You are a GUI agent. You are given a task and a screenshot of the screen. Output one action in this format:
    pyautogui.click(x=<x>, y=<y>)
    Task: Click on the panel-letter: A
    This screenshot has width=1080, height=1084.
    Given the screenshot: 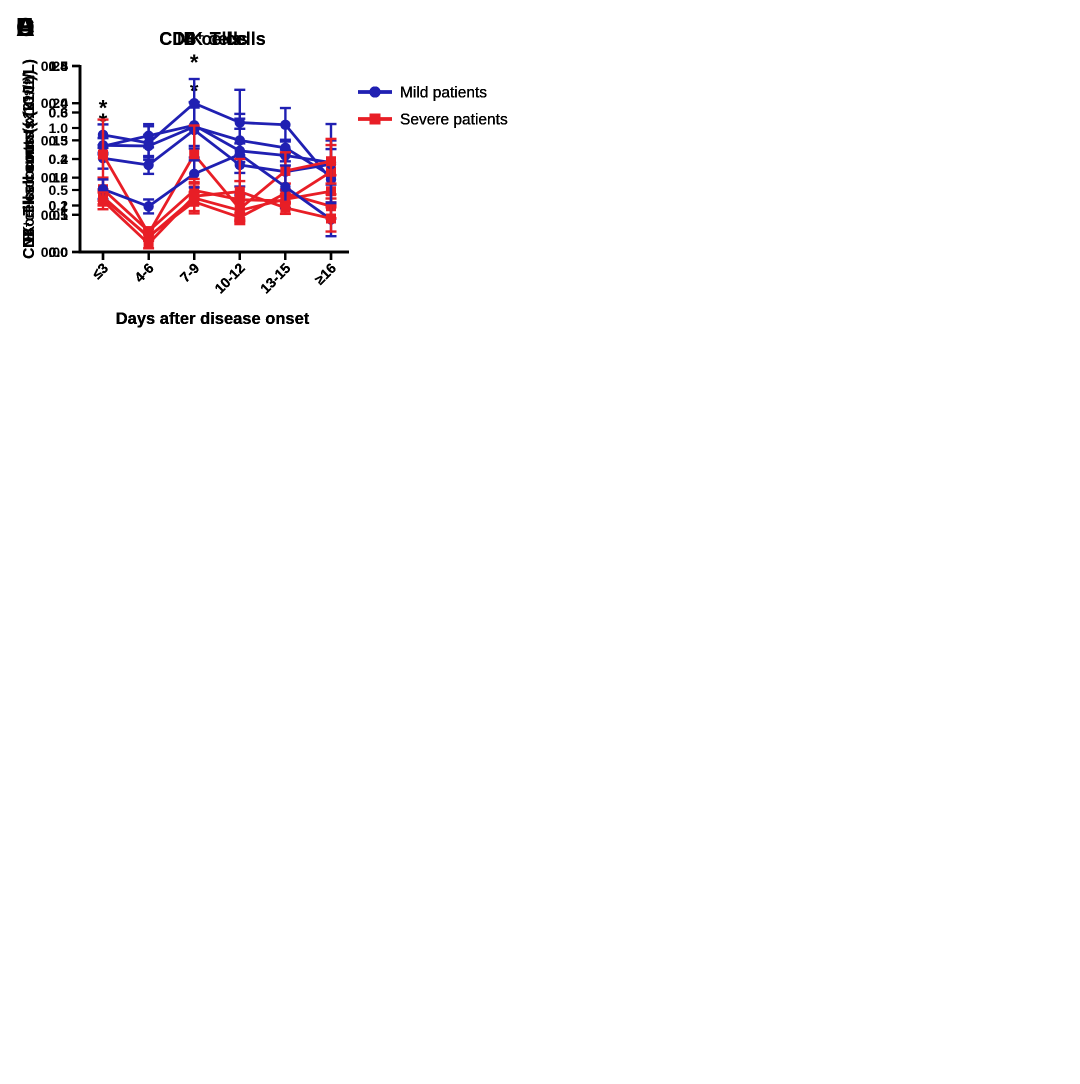 What is the action you would take?
    pyautogui.click(x=25, y=27)
    